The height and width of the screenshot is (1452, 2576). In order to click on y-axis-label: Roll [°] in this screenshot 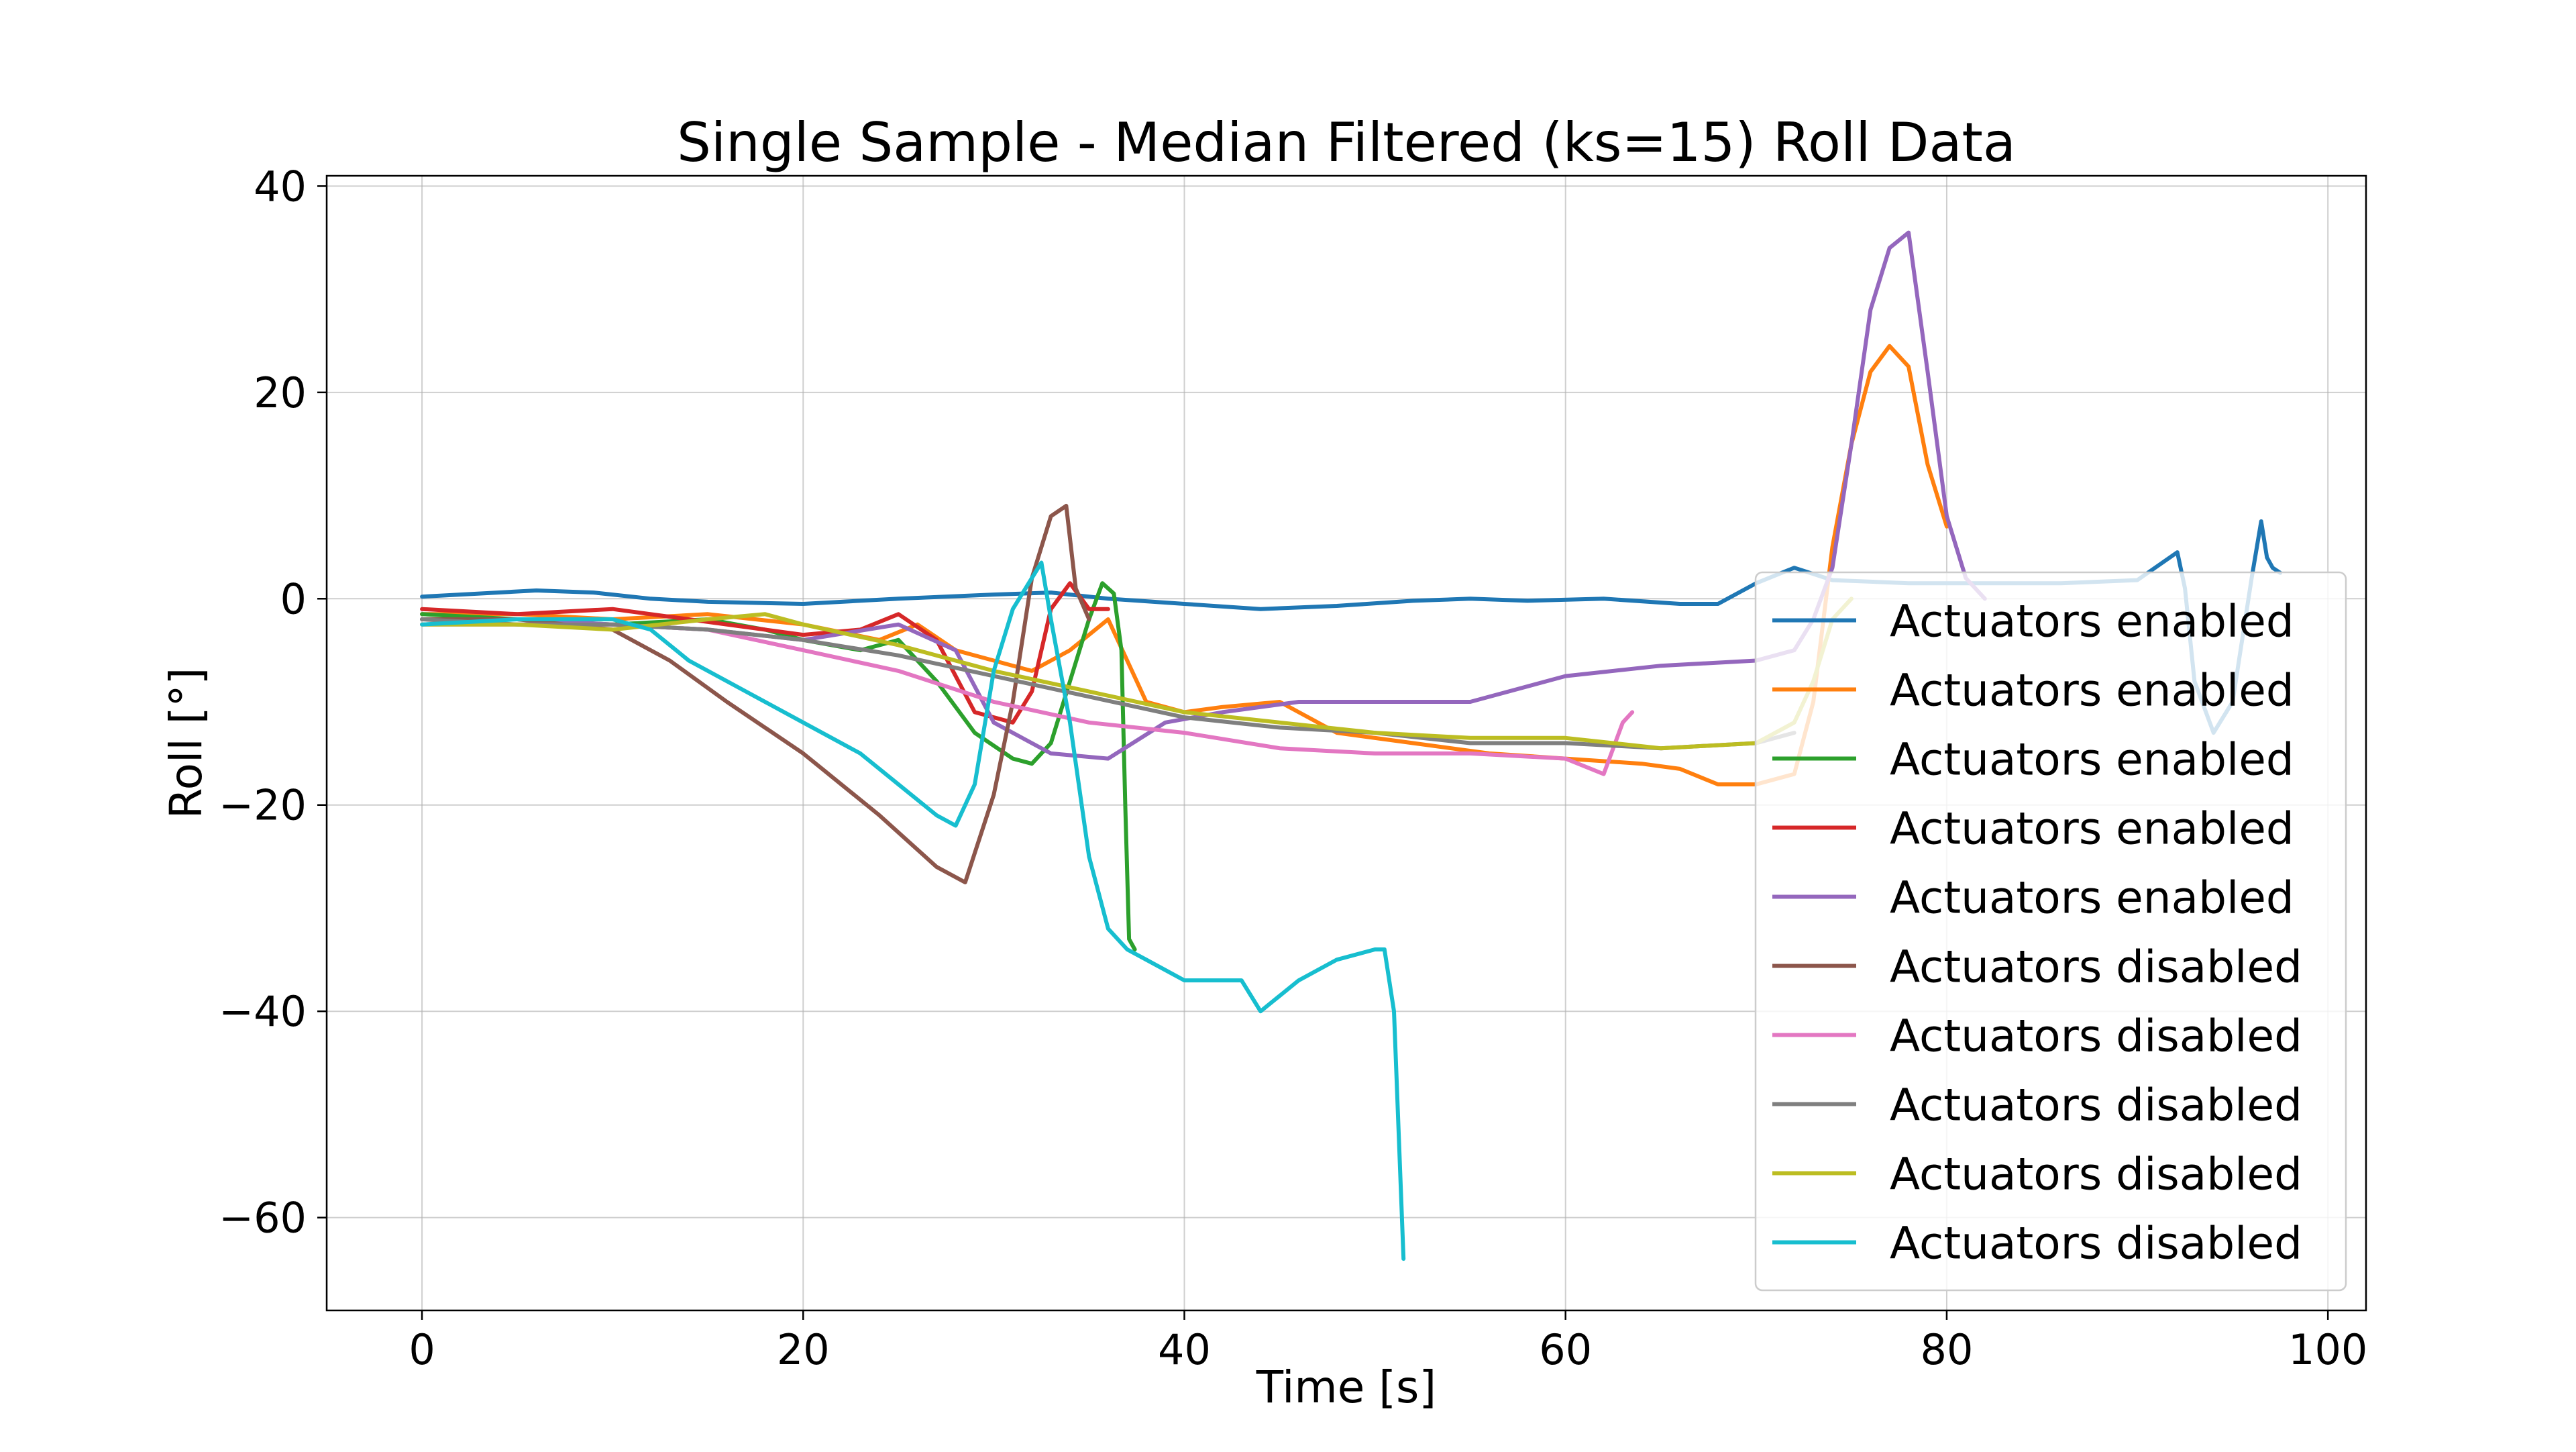, I will do `click(186, 744)`.